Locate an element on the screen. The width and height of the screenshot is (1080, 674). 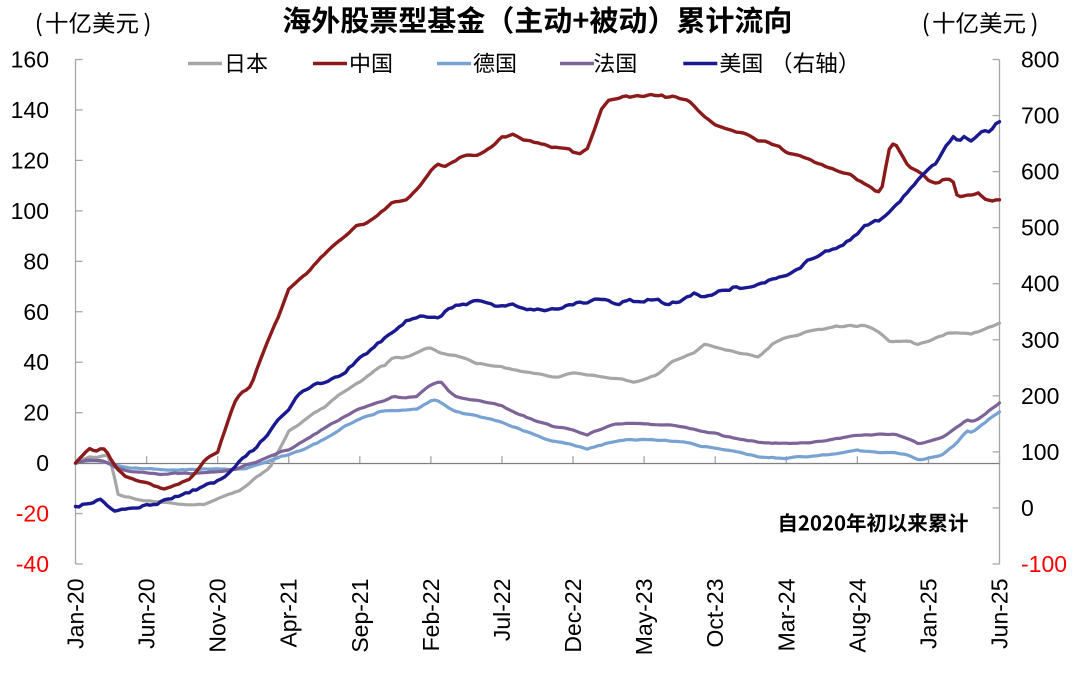
svg-text: -20 is located at coordinates (32, 514).